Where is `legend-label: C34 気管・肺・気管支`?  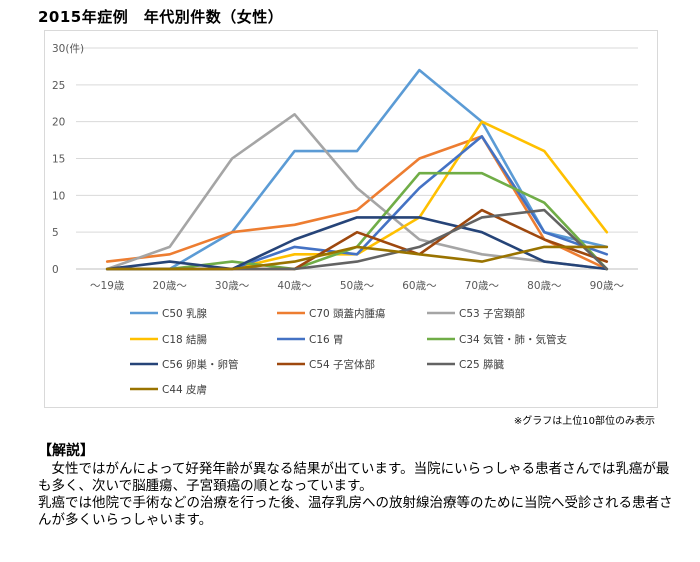
legend-label: C34 気管・肺・気管支 is located at coordinates (513, 339).